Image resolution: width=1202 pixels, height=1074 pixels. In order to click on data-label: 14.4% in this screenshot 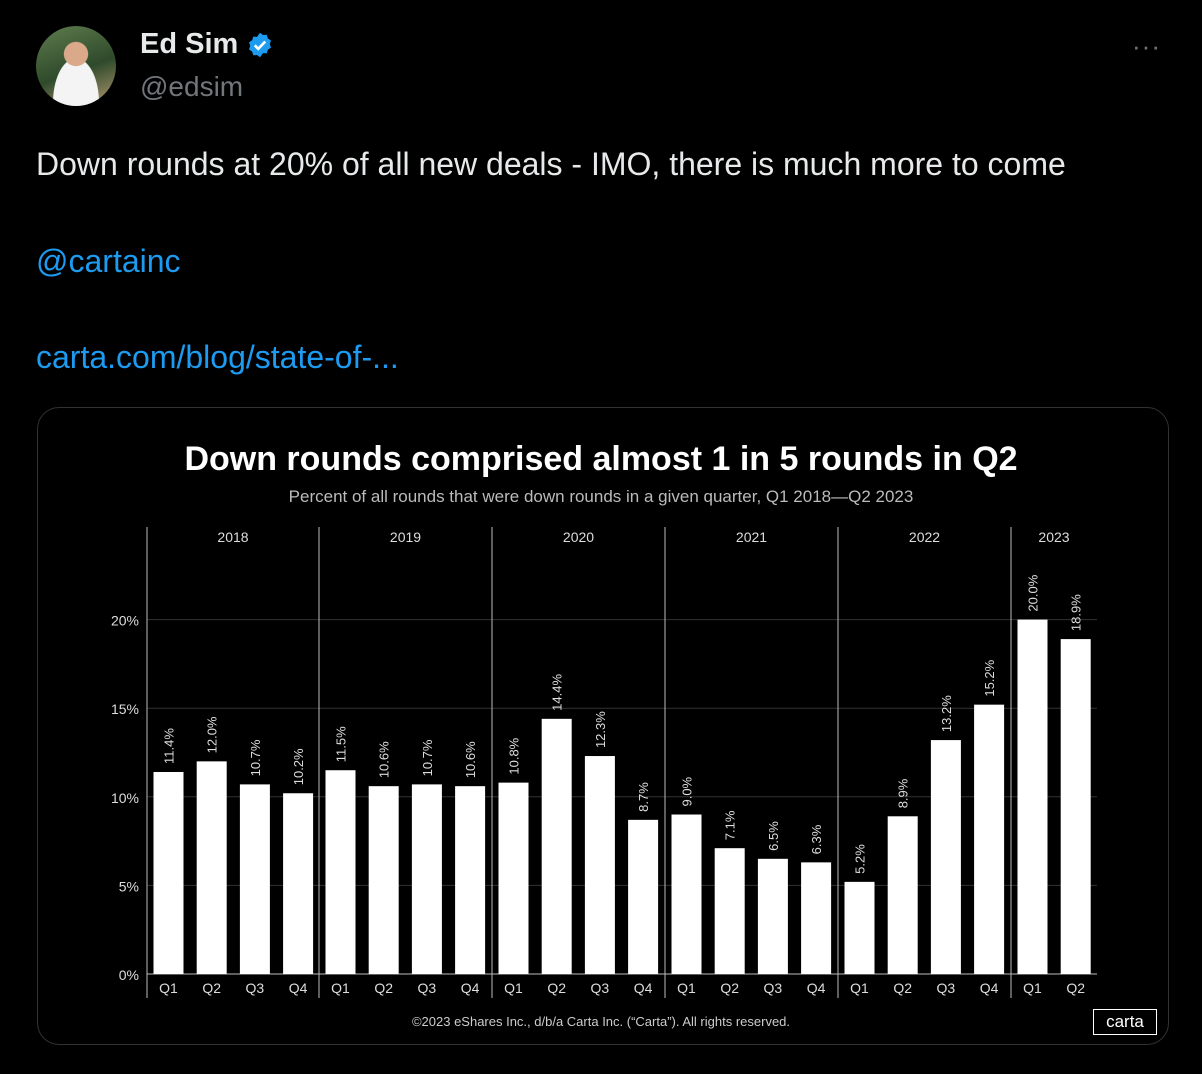, I will do `click(557, 692)`.